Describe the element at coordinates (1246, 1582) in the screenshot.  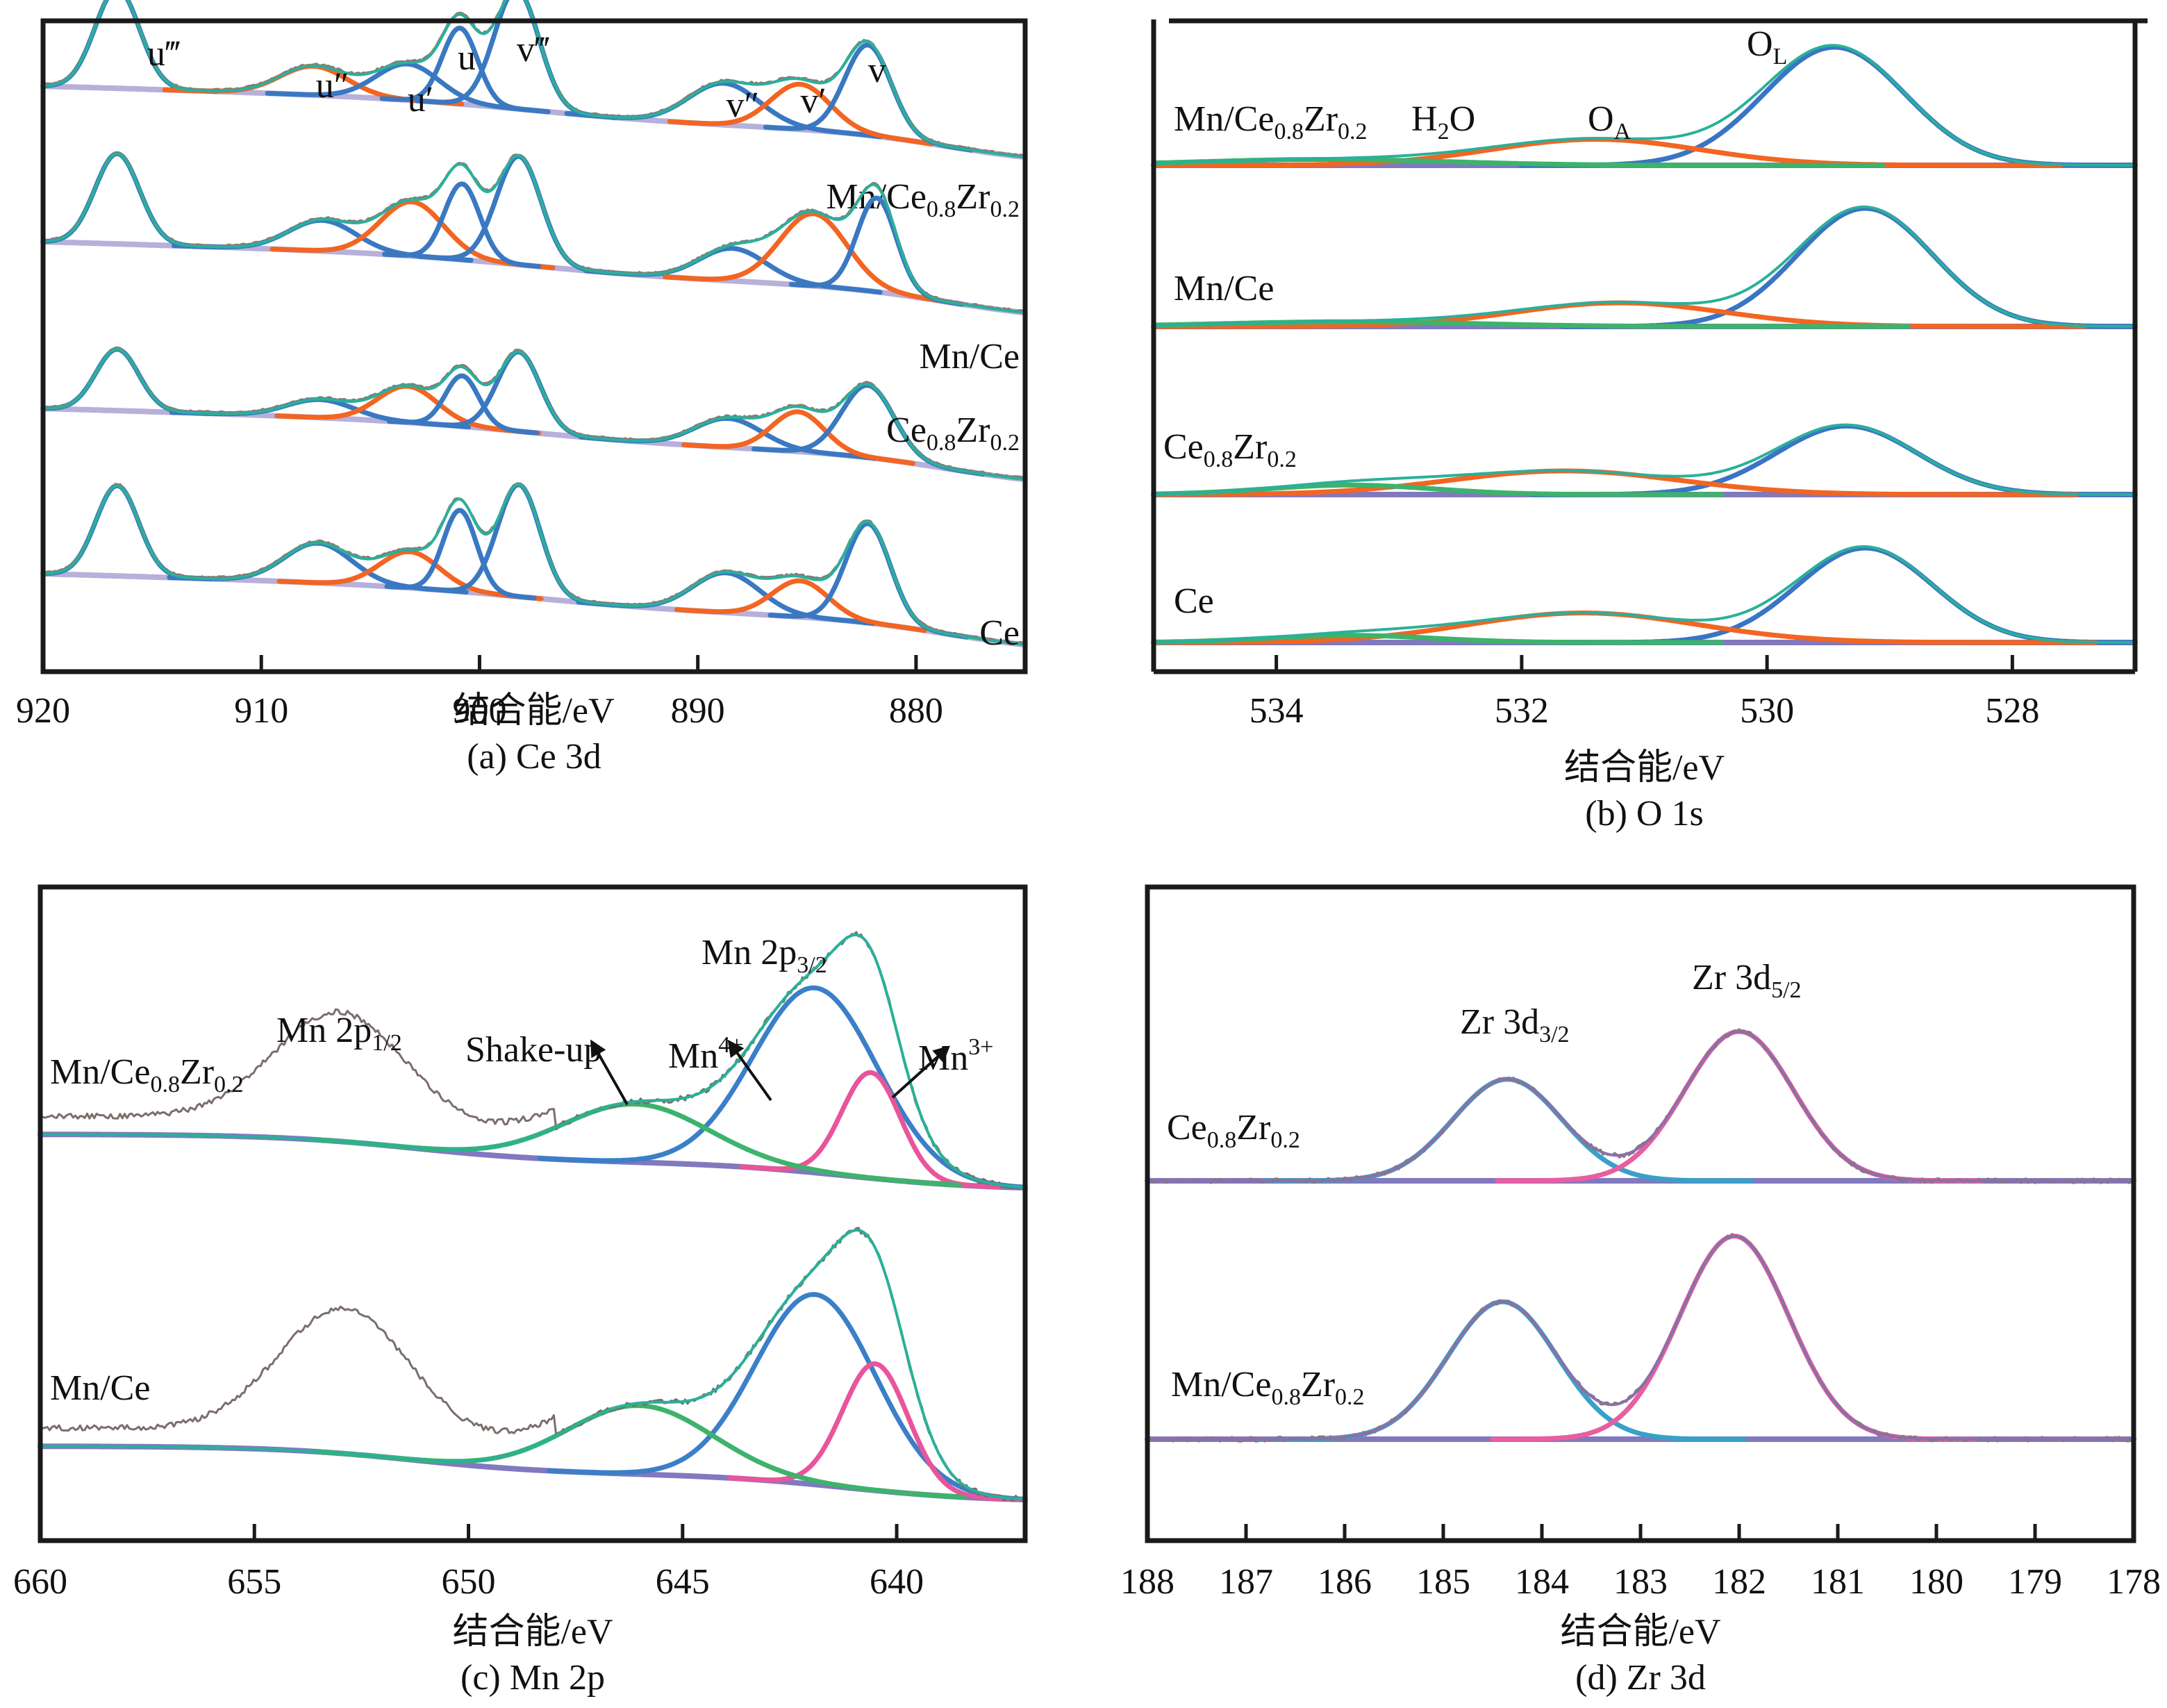
I see `x-tick-label: 187` at that location.